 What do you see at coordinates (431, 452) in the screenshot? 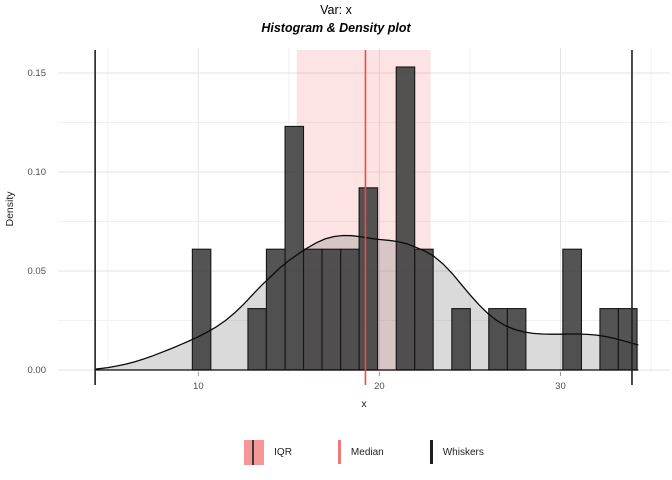
I see `whiskers-key-line-icon` at bounding box center [431, 452].